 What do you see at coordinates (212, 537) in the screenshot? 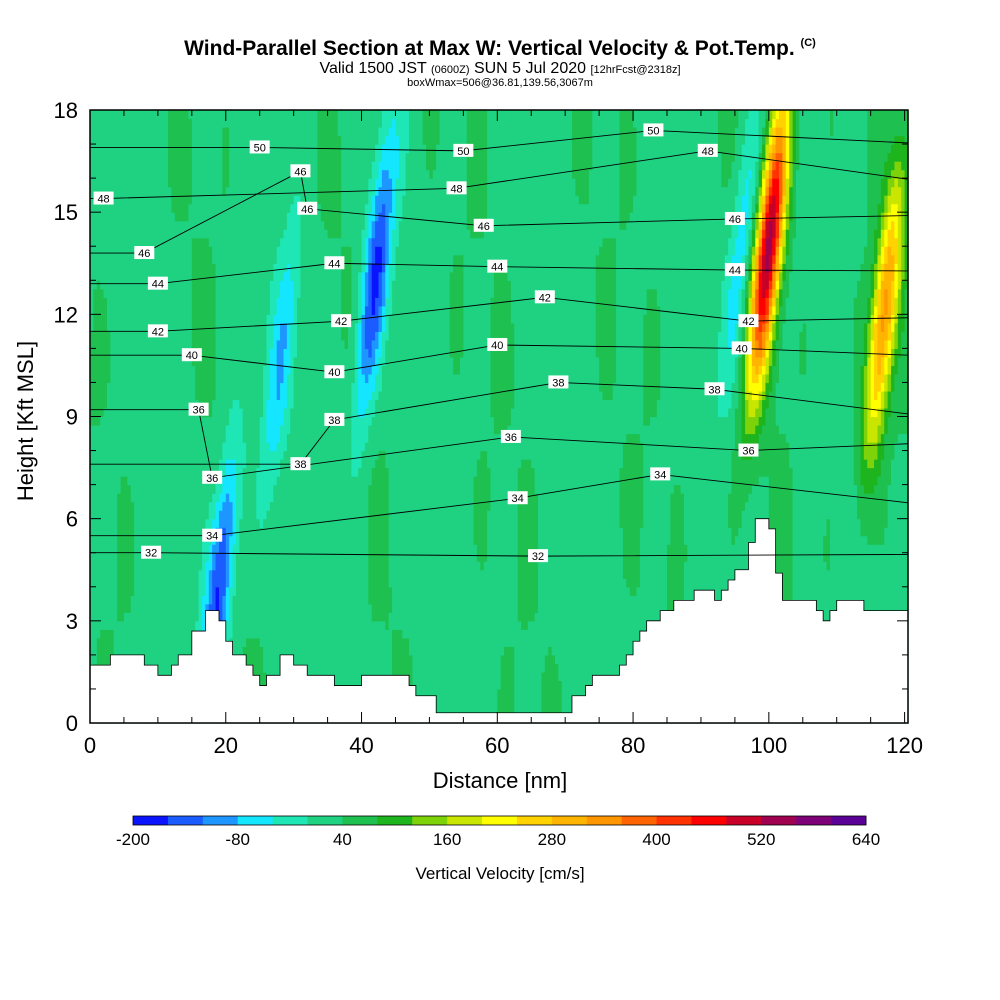
I see `isentrope-label: 34` at bounding box center [212, 537].